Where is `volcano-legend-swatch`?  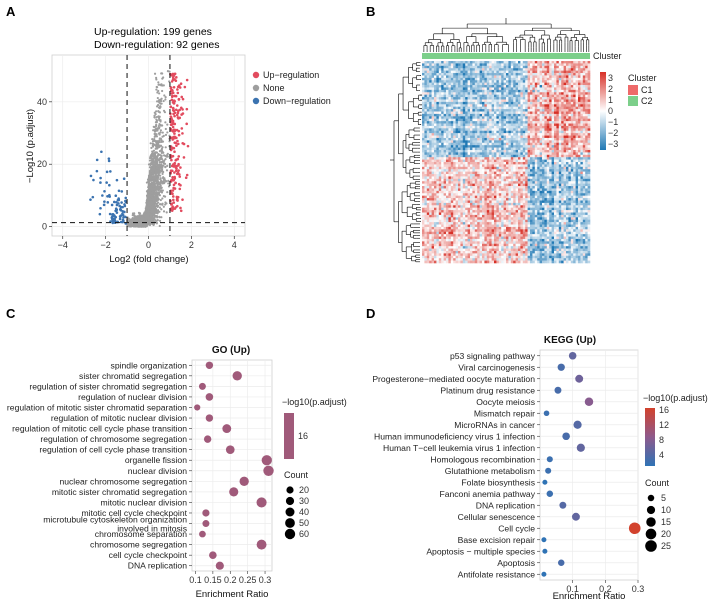 volcano-legend-swatch is located at coordinates (256, 75).